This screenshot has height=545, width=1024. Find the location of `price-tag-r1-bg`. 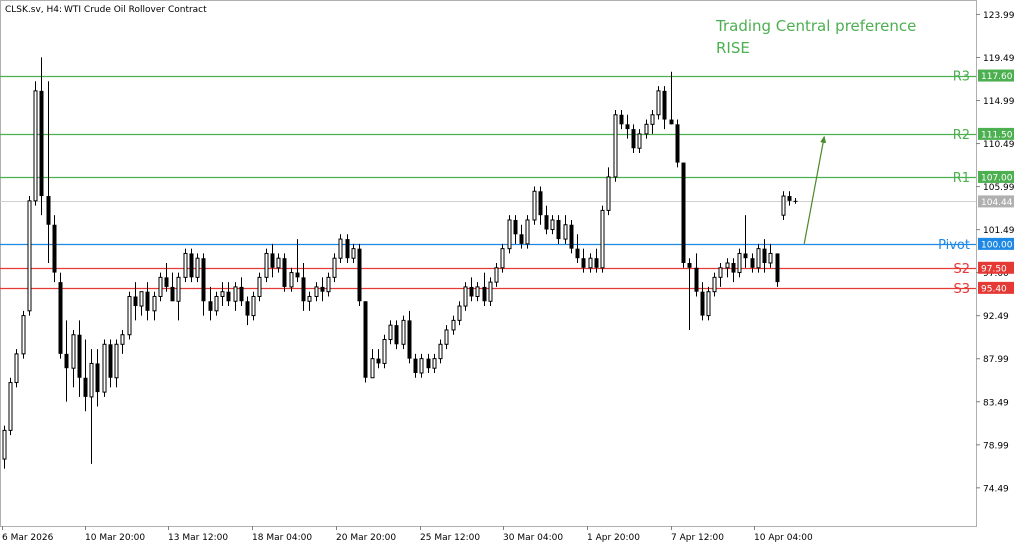

price-tag-r1-bg is located at coordinates (996, 176).